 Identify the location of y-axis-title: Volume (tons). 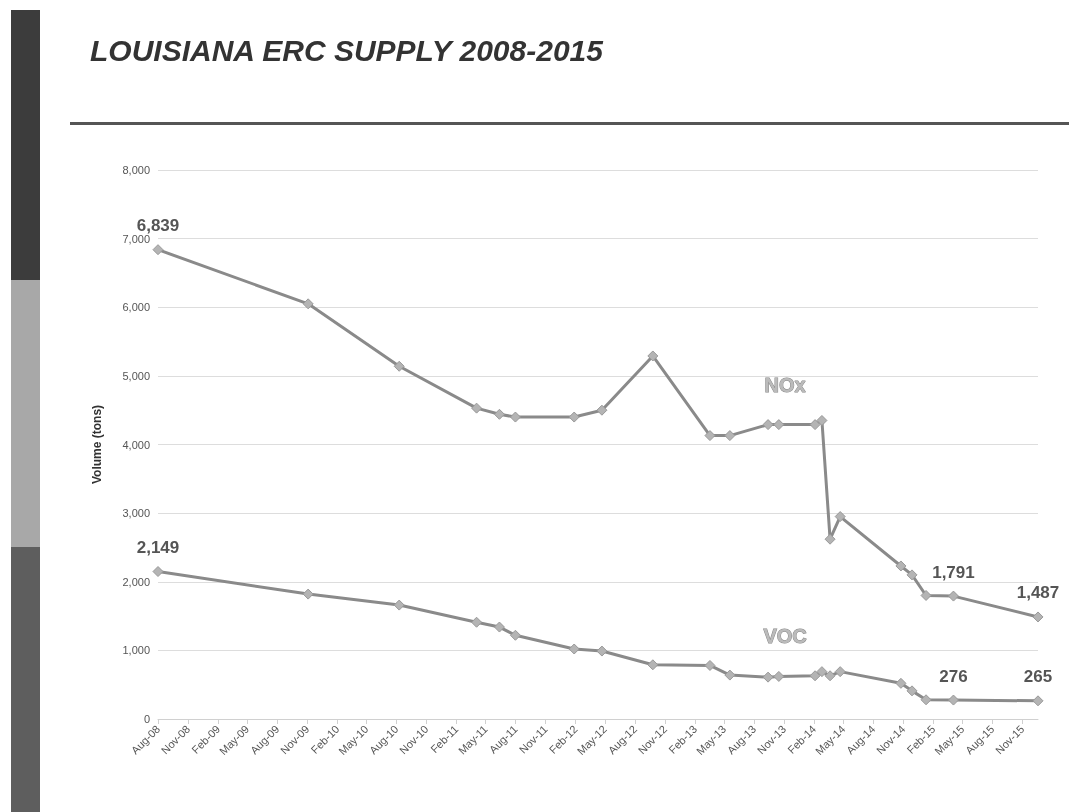
(97, 444).